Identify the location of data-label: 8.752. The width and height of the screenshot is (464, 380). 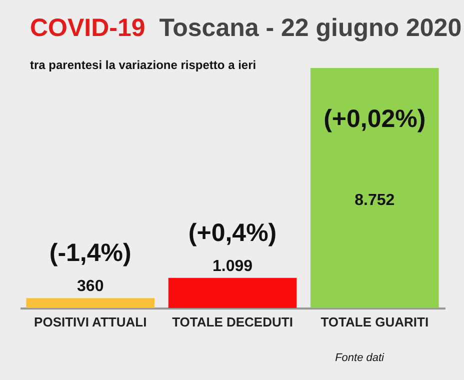
(374, 200).